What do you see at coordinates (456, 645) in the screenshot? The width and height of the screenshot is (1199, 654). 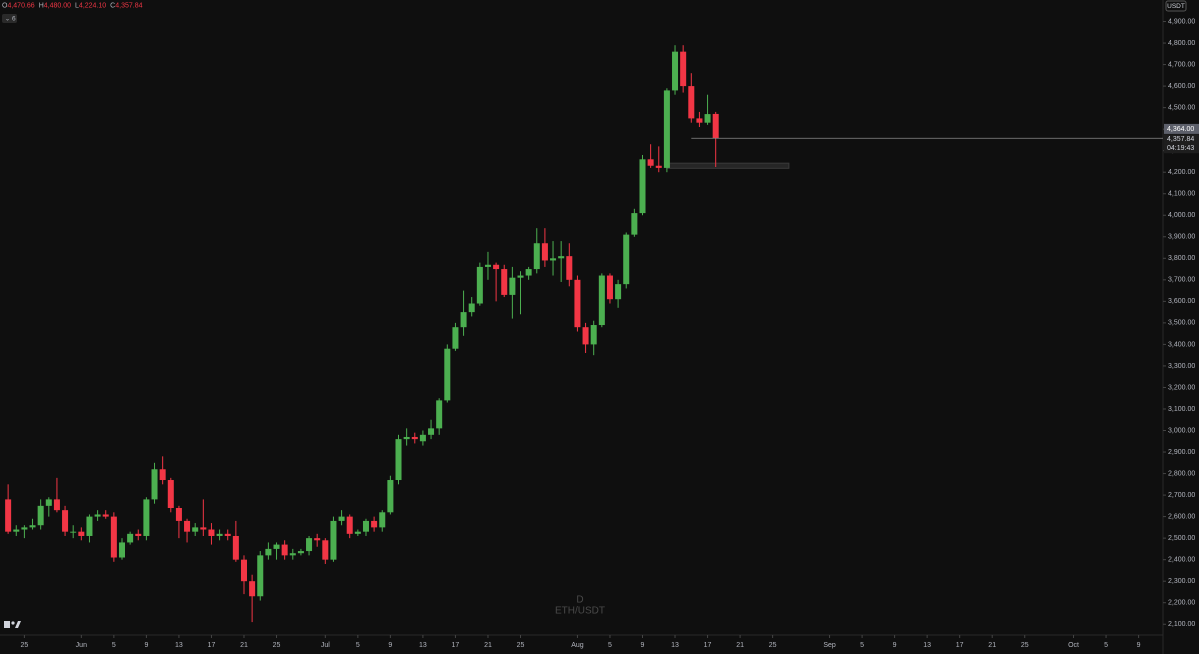 I see `x-tick-label: 17` at bounding box center [456, 645].